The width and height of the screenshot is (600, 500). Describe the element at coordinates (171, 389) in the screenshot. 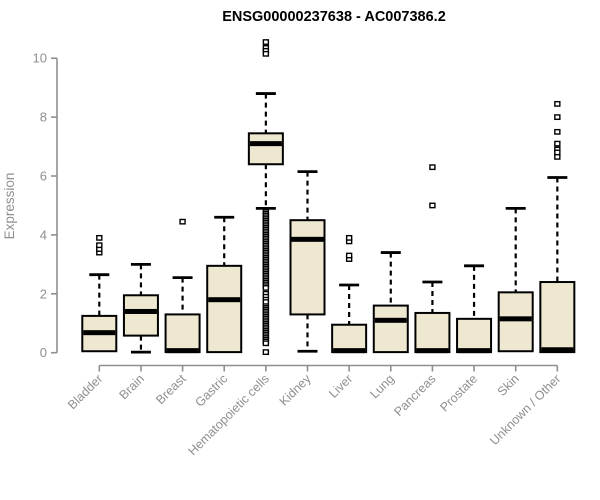

I see `x-category-label-breast: Breast` at that location.